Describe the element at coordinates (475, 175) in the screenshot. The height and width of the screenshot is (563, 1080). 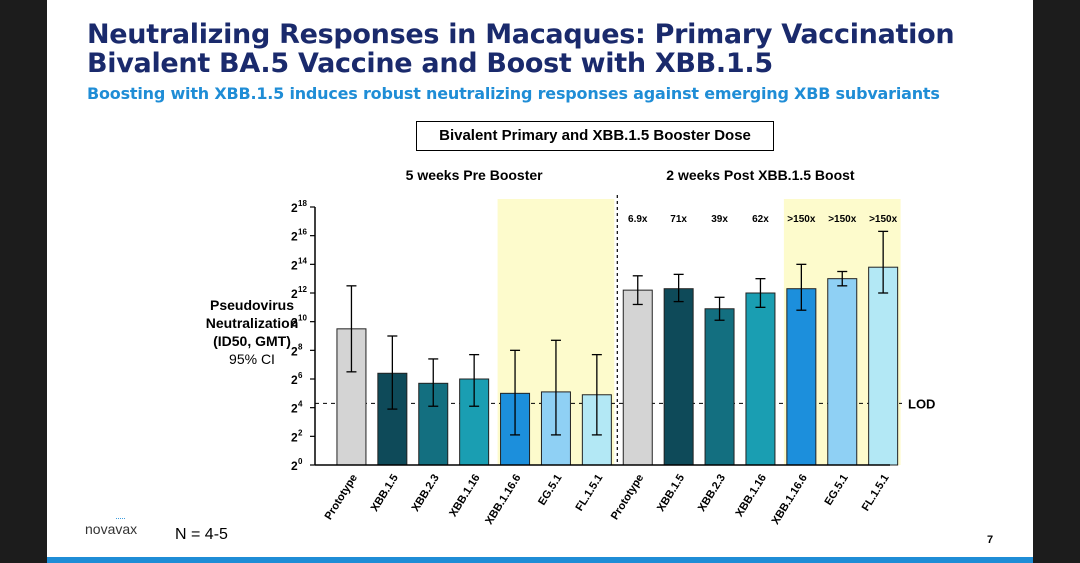
I see `group-label: 5 weeks Pre Booster` at that location.